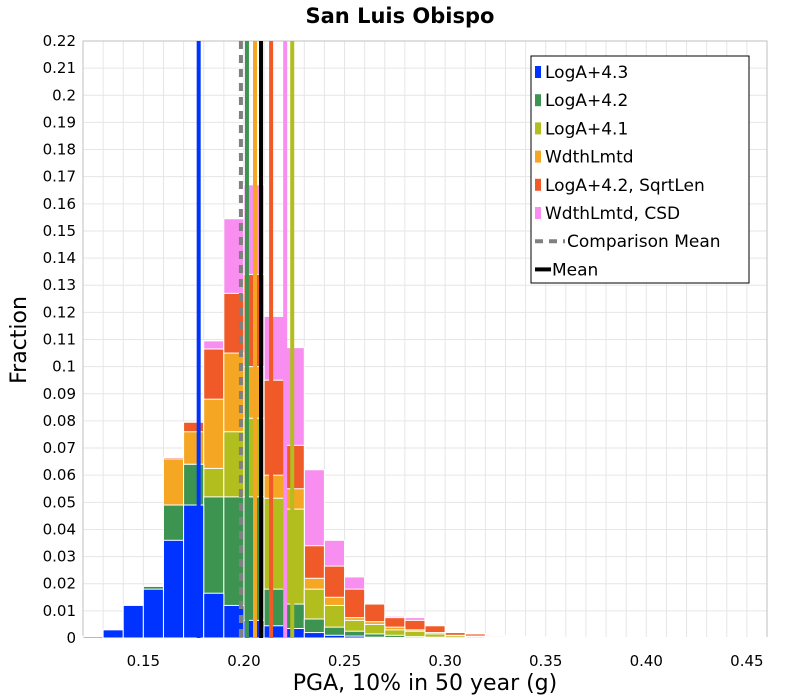 The height and width of the screenshot is (700, 800). I want to click on legend-box, so click(640, 169).